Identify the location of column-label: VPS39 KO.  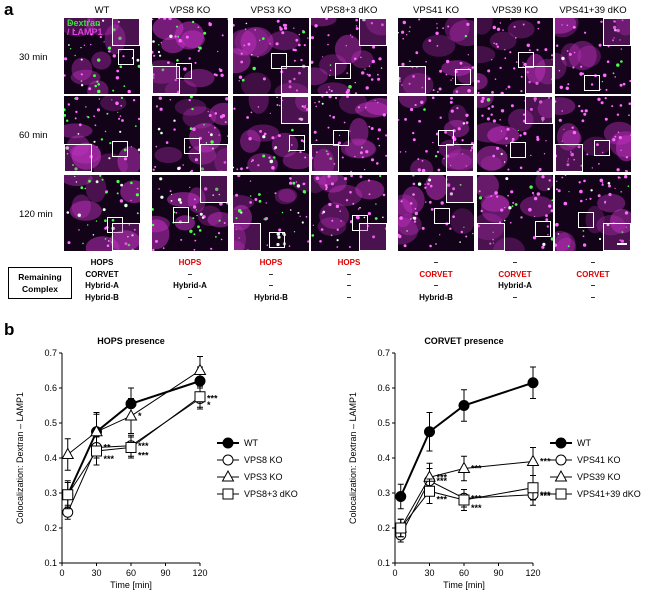
(515, 10).